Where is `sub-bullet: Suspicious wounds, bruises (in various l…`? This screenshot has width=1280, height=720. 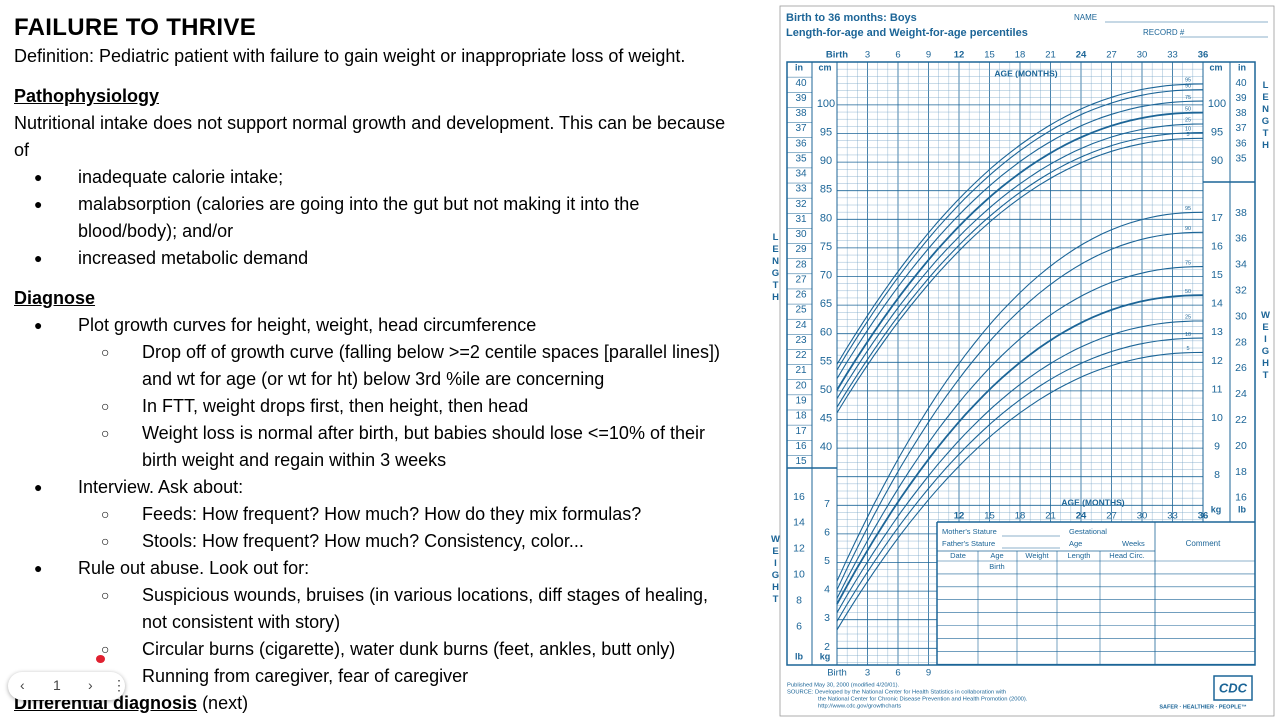 sub-bullet: Suspicious wounds, bruises (in various l… is located at coordinates (370, 609).